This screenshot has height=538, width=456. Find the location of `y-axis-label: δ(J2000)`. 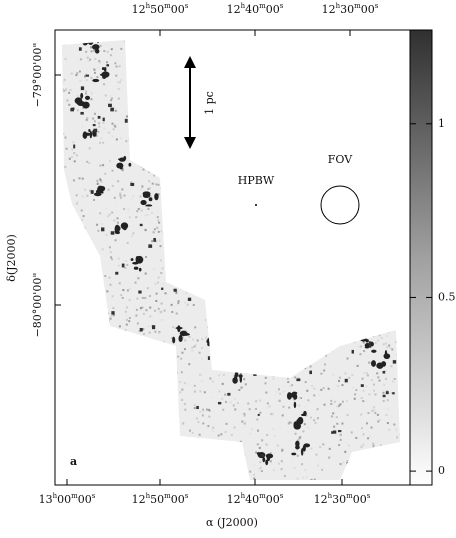

y-axis-label: δ(J2000) is located at coordinates (11, 258).